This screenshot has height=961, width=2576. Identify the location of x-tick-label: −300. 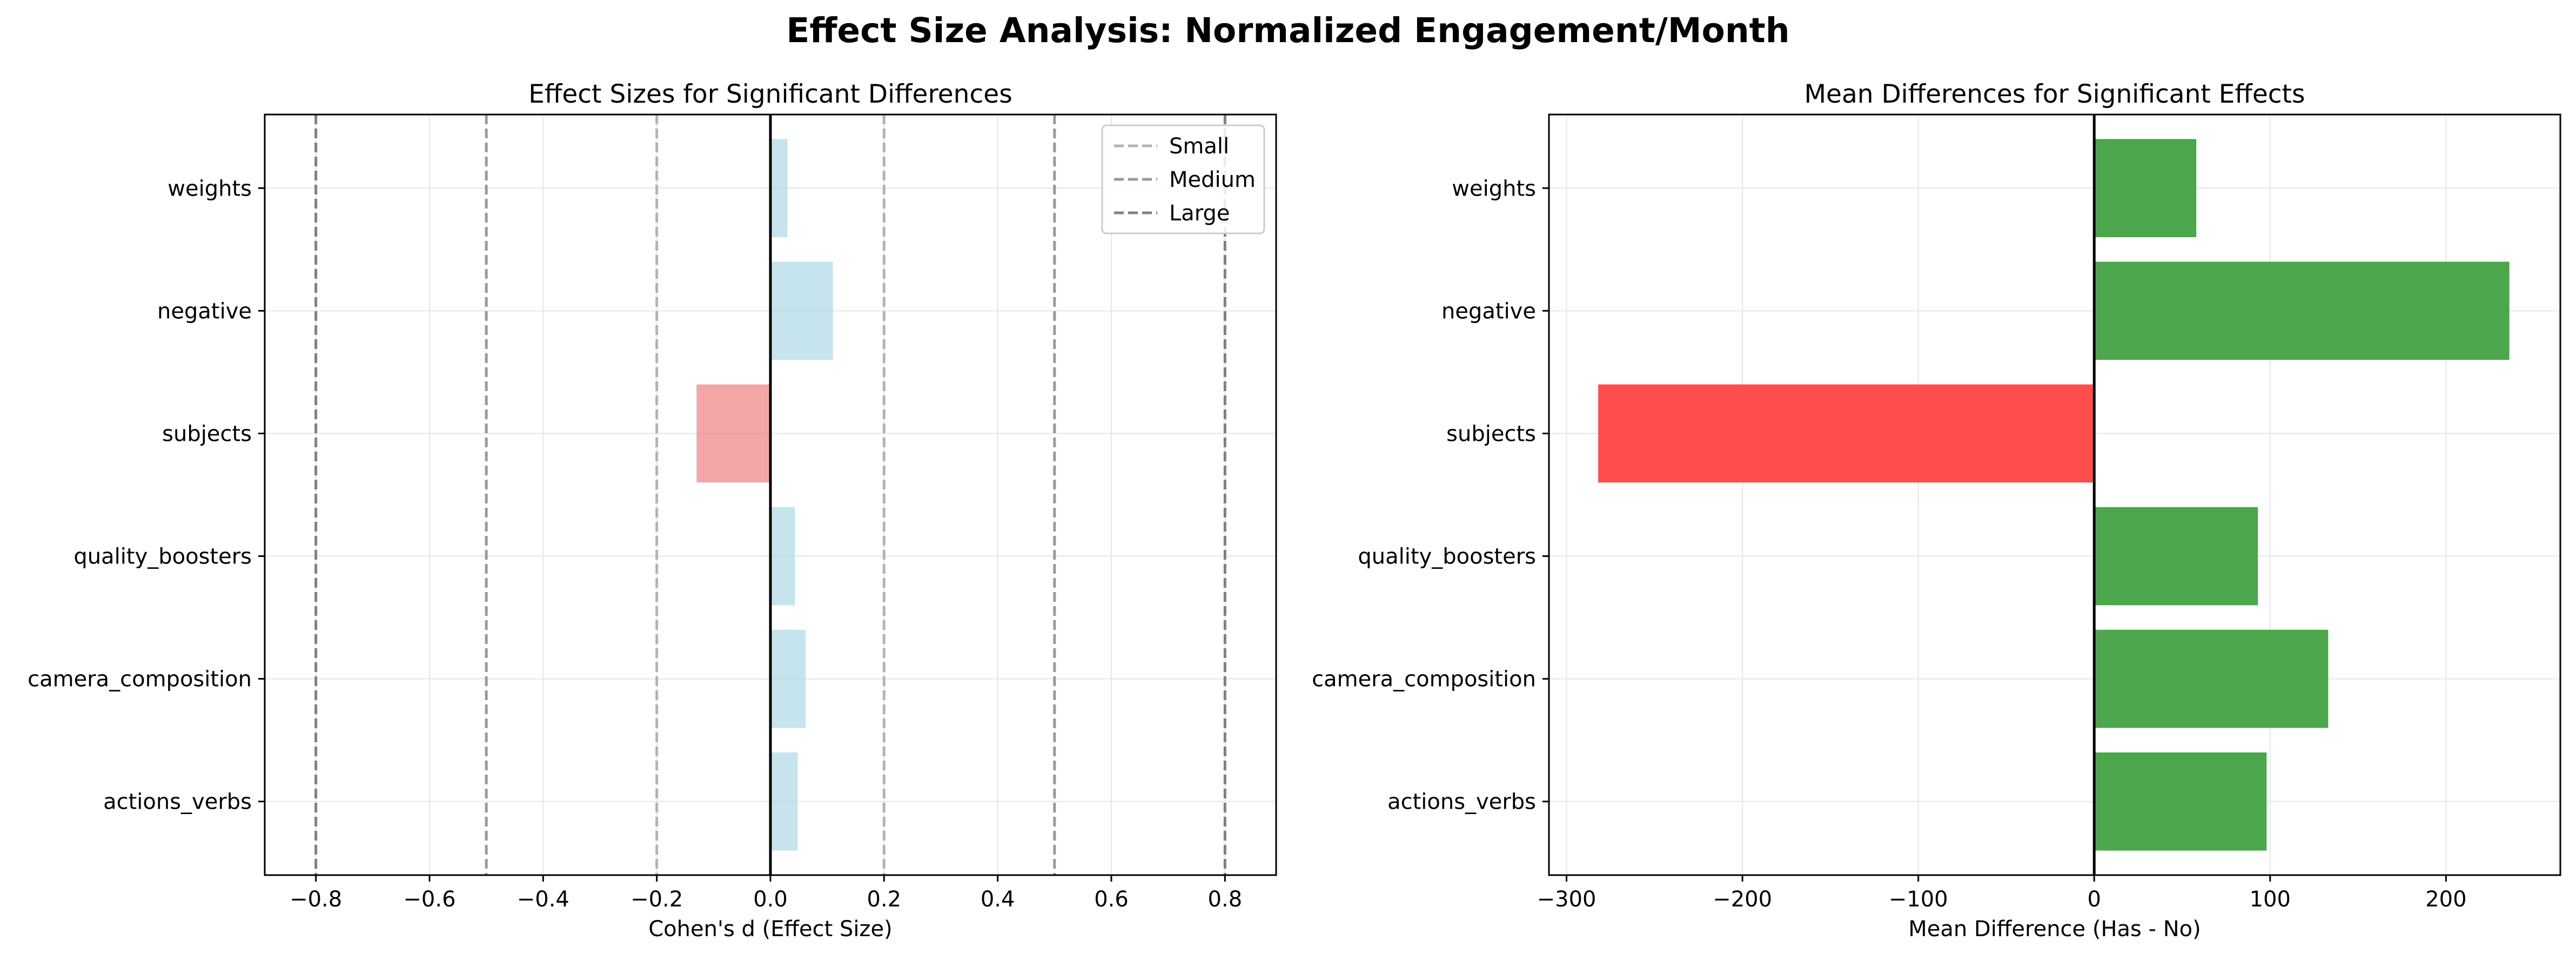
(1567, 899).